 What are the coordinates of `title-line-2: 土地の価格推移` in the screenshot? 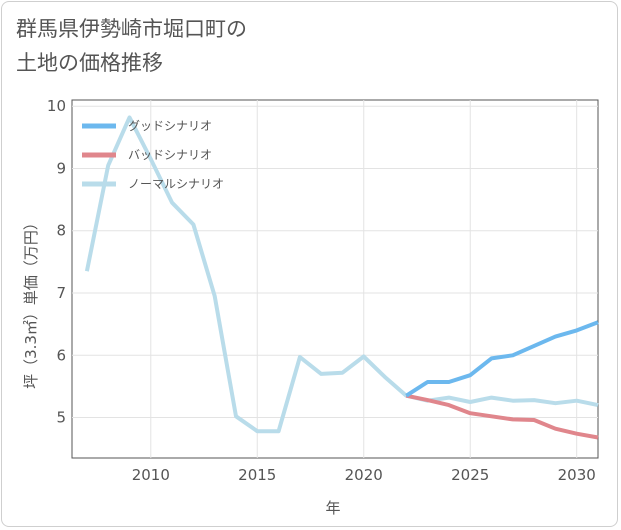 It's located at (89, 63).